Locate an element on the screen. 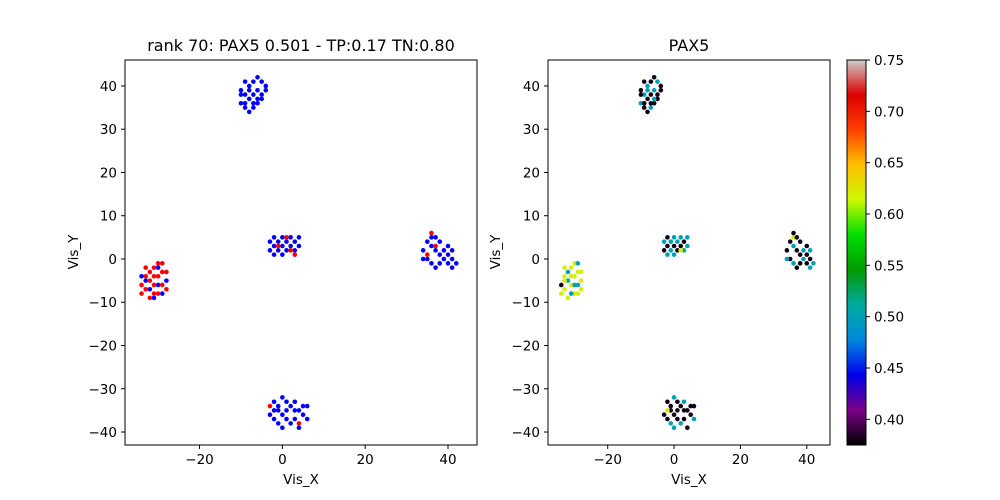  right-y-ticks: −40 −30 −20 −10 0 10 20 30 40 is located at coordinates (530, 260).